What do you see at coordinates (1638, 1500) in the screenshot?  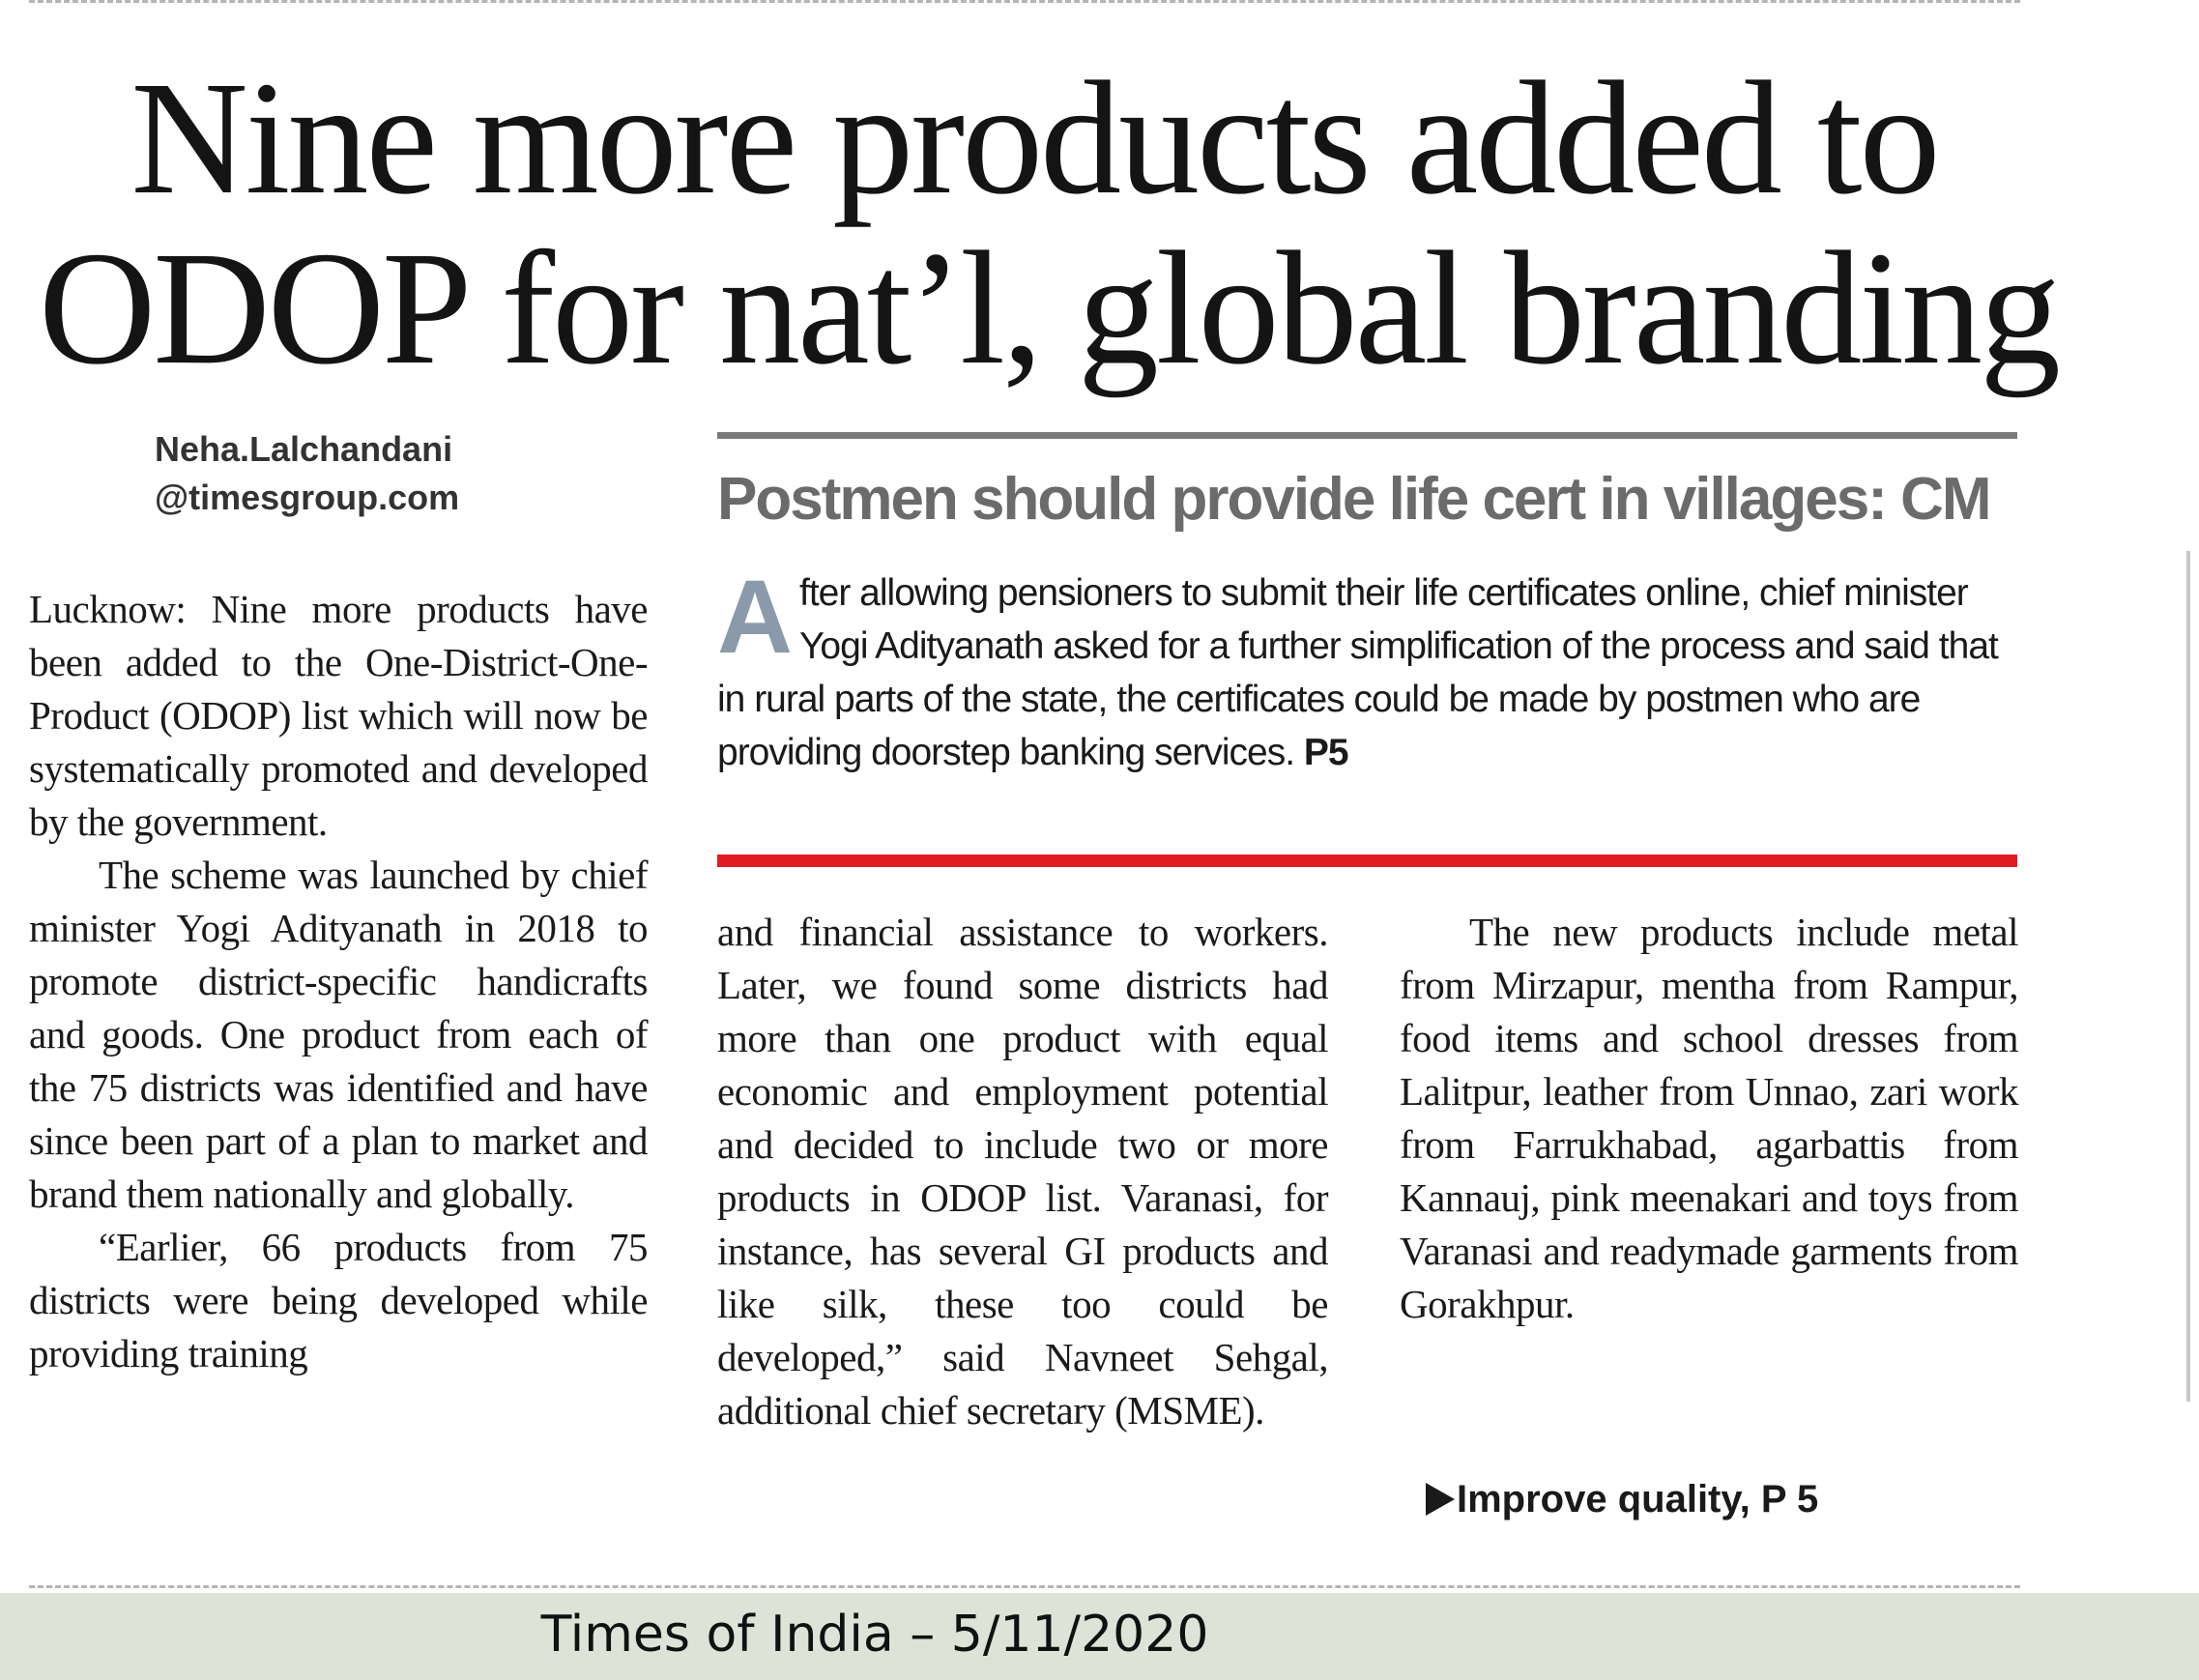 I see `jump-label: Improve quality, P 5` at bounding box center [1638, 1500].